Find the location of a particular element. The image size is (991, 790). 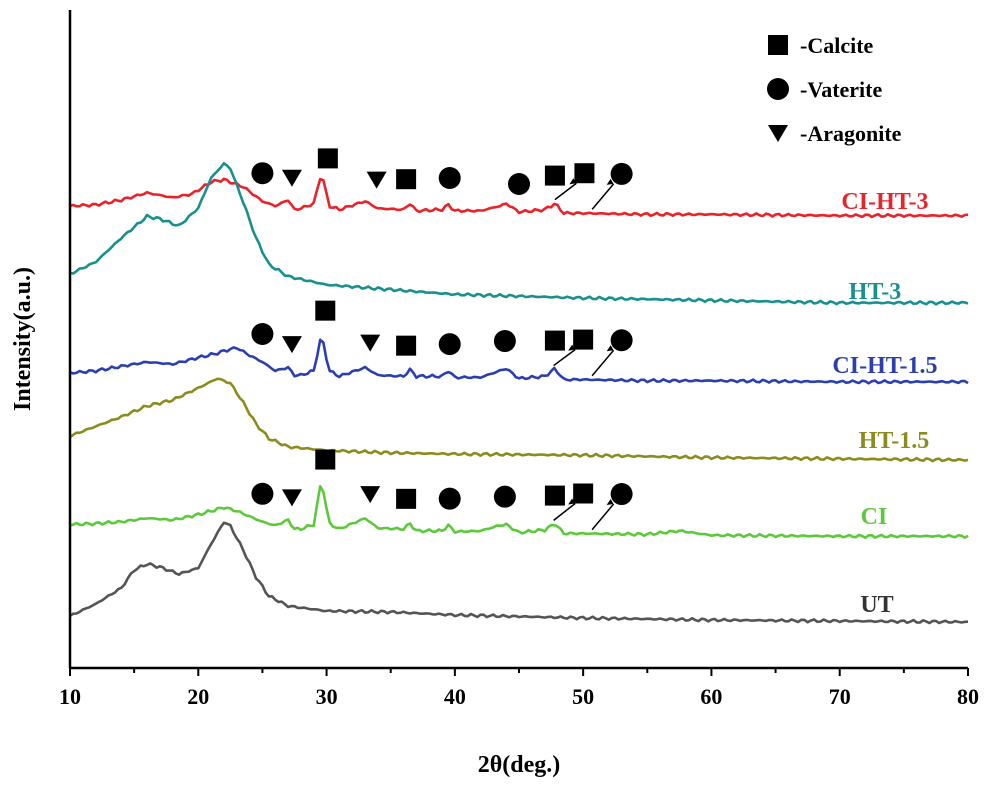

x-tick-label: 10 is located at coordinates (70, 696).